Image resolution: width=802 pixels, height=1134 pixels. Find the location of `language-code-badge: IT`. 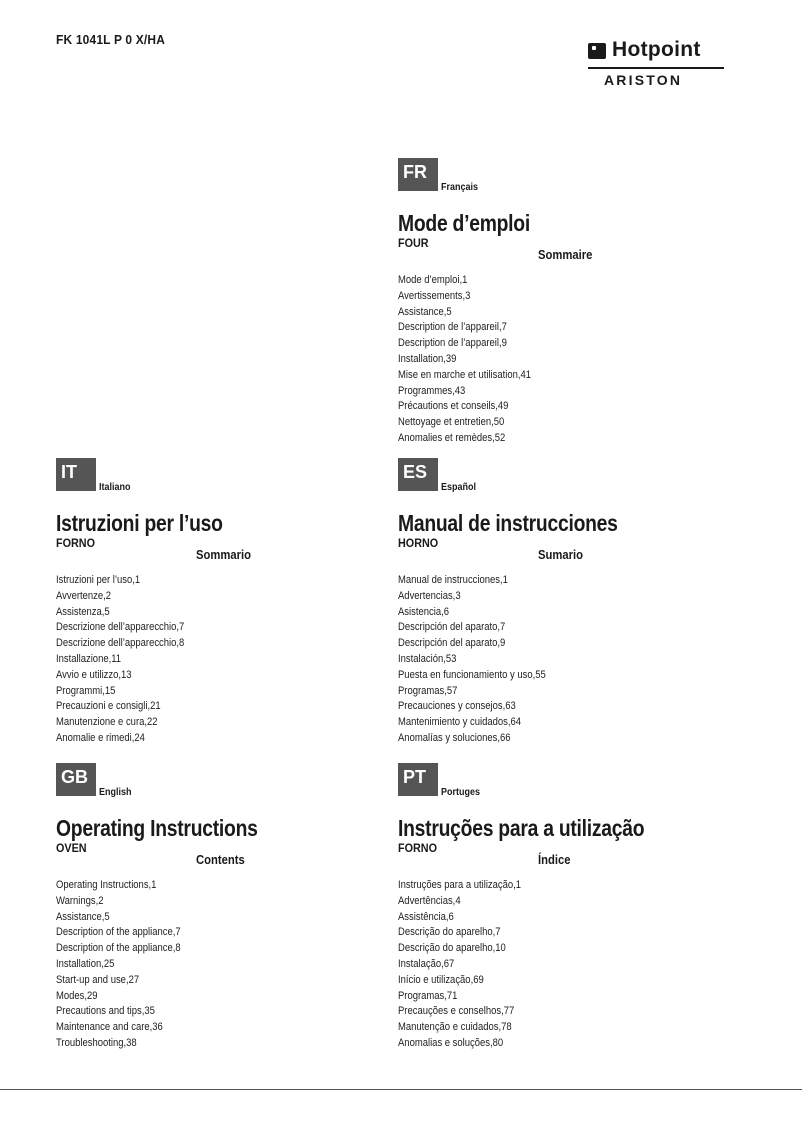

language-code-badge: IT is located at coordinates (76, 474).